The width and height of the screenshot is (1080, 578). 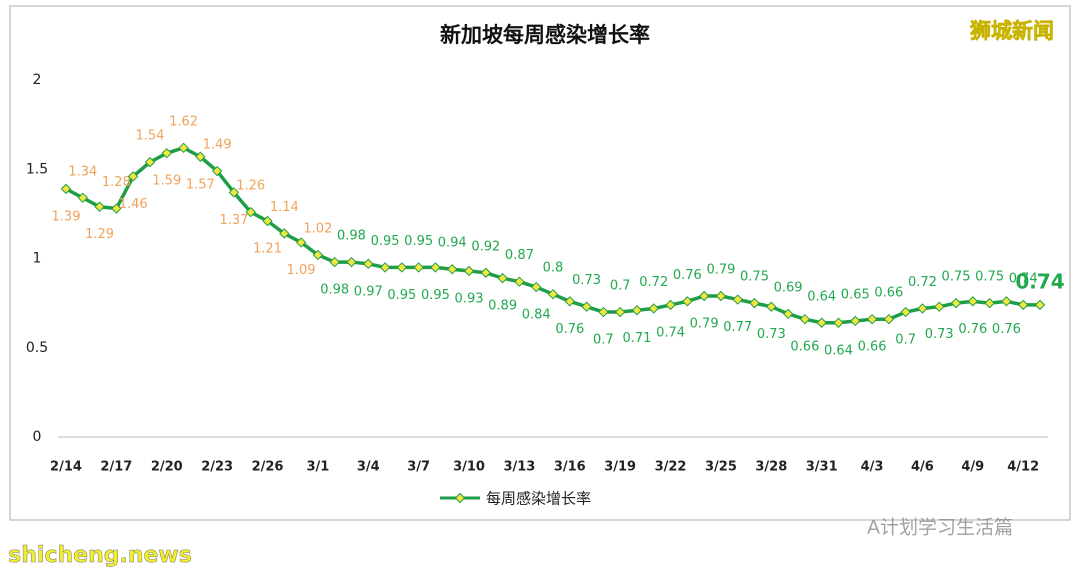 I want to click on data-label: 0.94, so click(x=452, y=243).